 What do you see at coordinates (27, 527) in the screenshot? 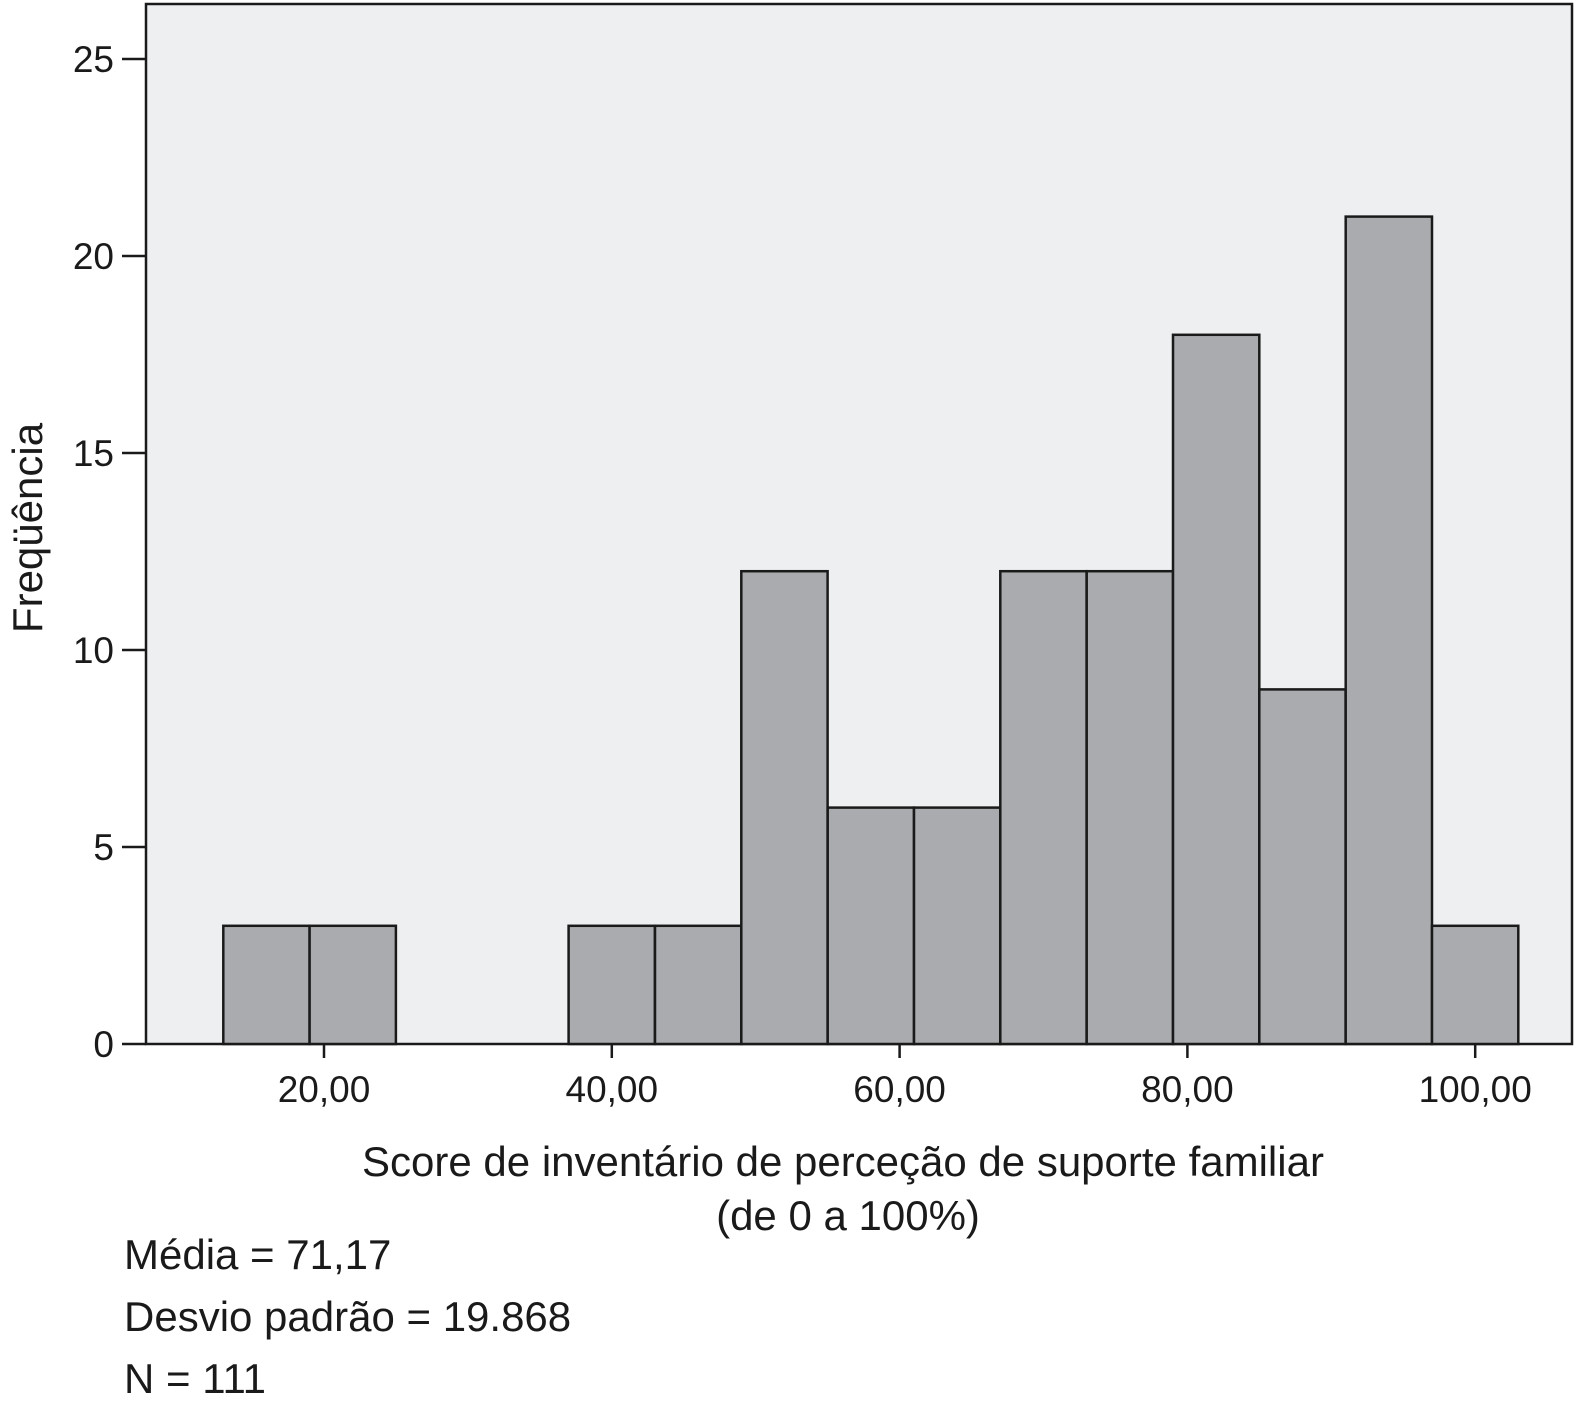
I see `y-axis-title: Freqüência` at bounding box center [27, 527].